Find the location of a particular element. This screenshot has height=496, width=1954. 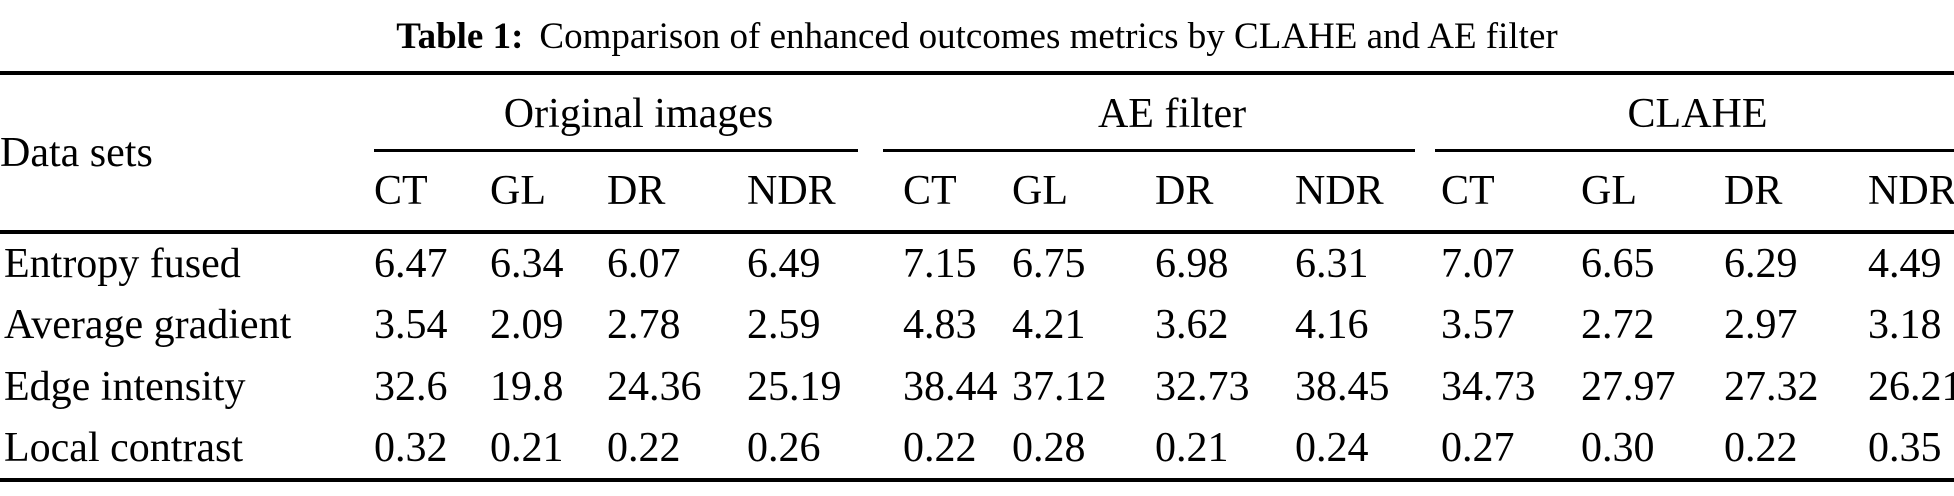

value-cell: 4.83 is located at coordinates (940, 325).